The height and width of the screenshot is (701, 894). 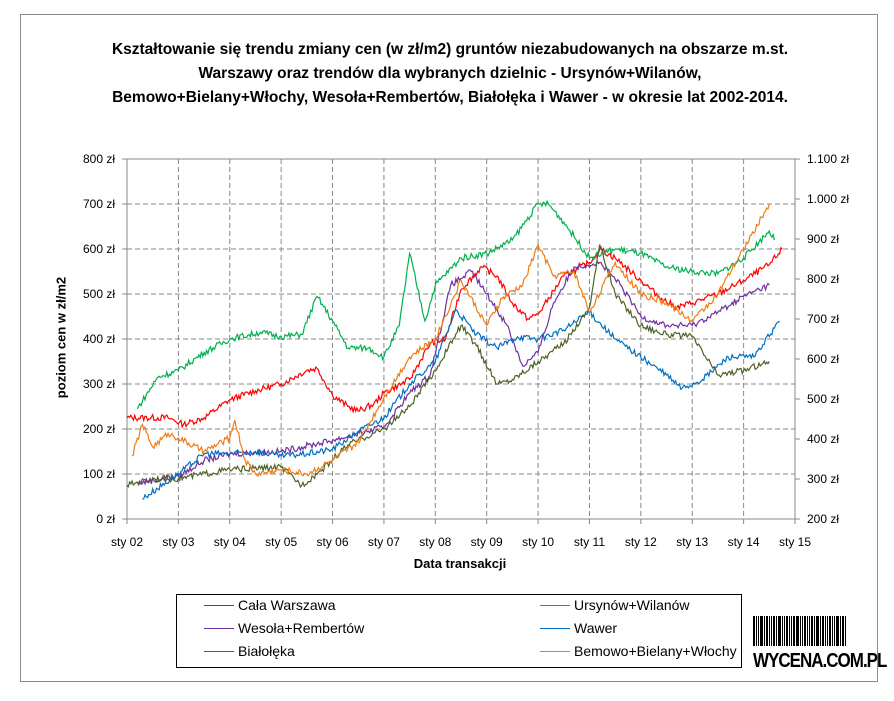 I want to click on y-tick-label: 400 zł, so click(x=99, y=339).